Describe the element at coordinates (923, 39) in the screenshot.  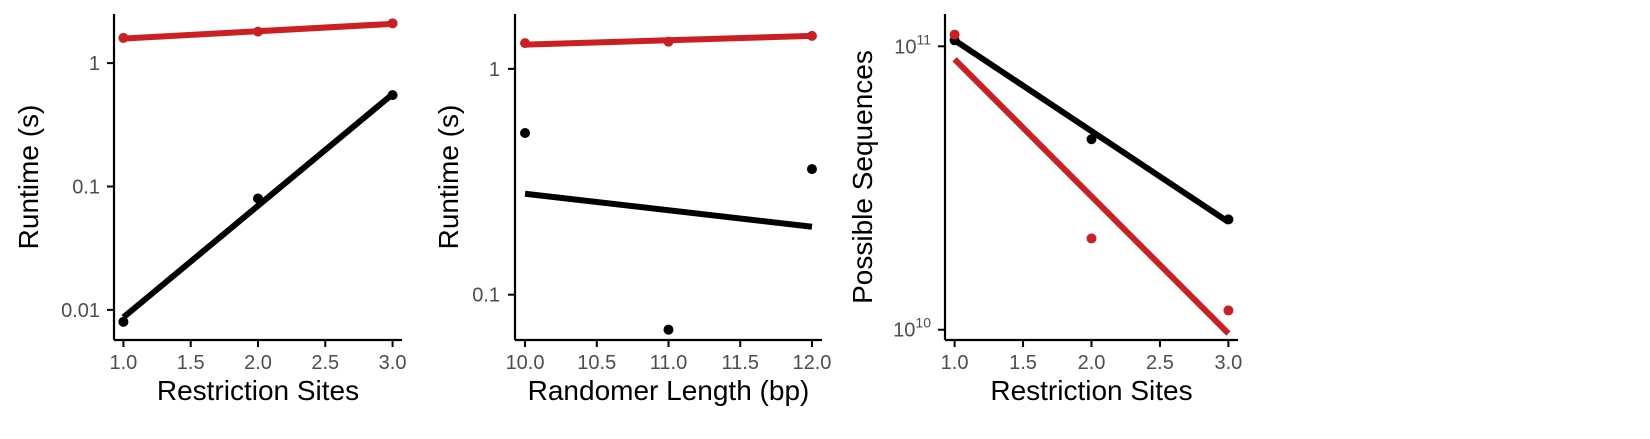
I see `y-tick-label-exponent: 11` at that location.